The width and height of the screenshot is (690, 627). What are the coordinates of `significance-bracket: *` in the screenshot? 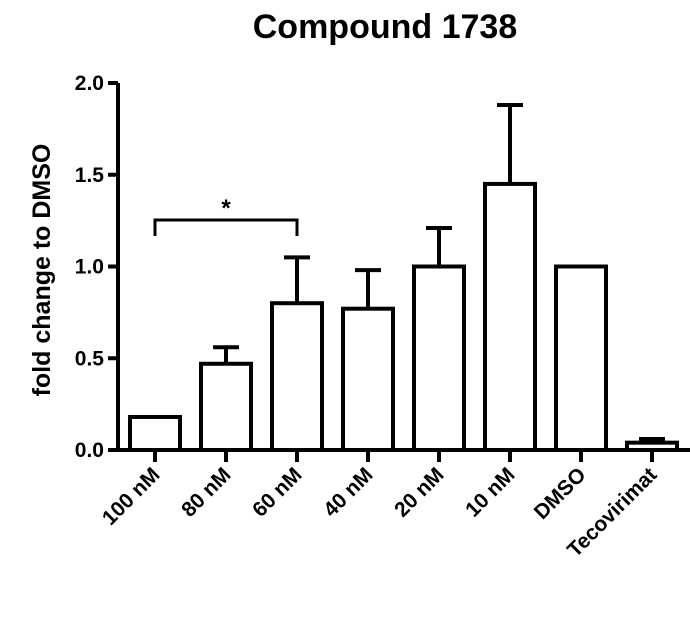 It's located at (226, 215).